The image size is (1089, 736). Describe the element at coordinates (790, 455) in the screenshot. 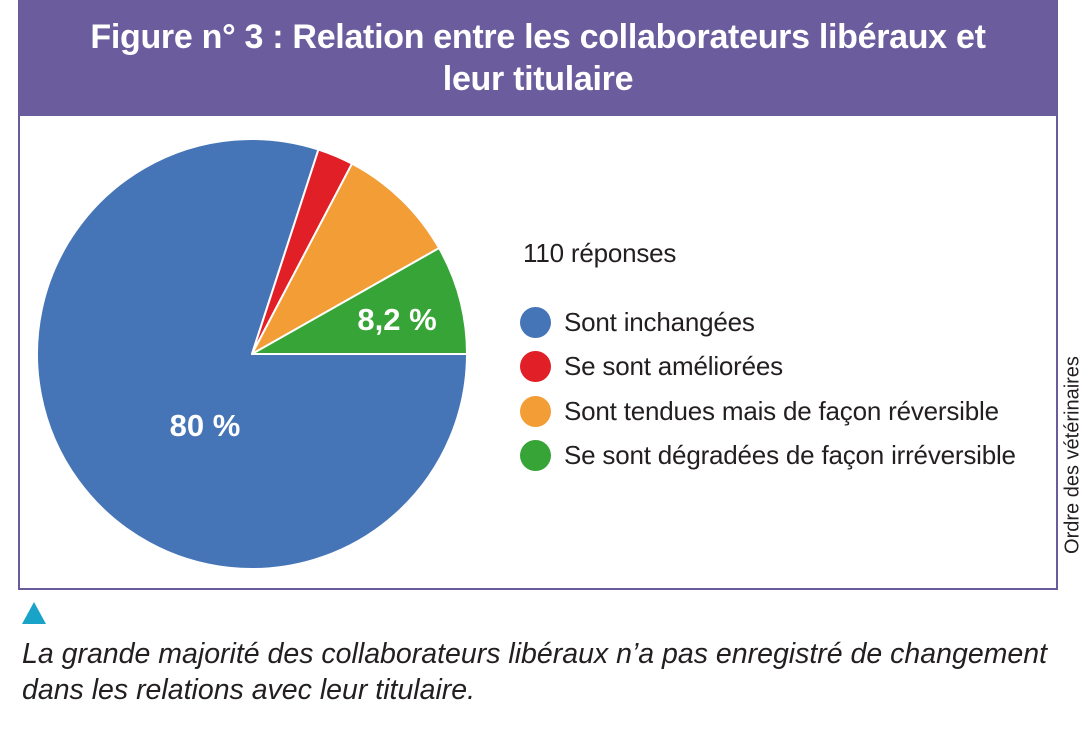

I see `legend-label: Se sont dégradées de façon irréversible` at that location.